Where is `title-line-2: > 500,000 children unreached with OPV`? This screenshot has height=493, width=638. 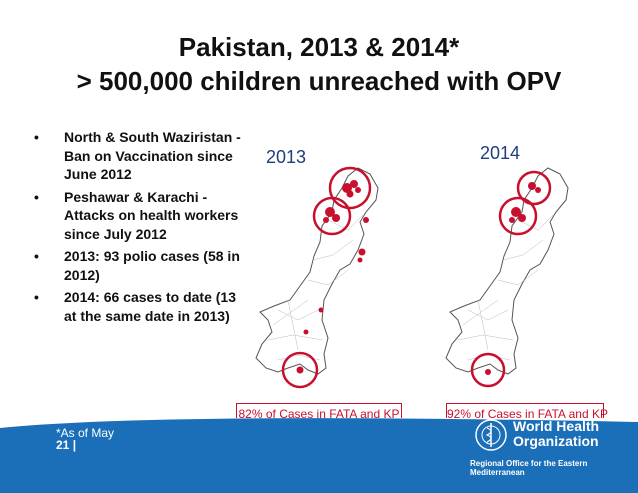
title-line-2: > 500,000 children unreached with OPV is located at coordinates (319, 81).